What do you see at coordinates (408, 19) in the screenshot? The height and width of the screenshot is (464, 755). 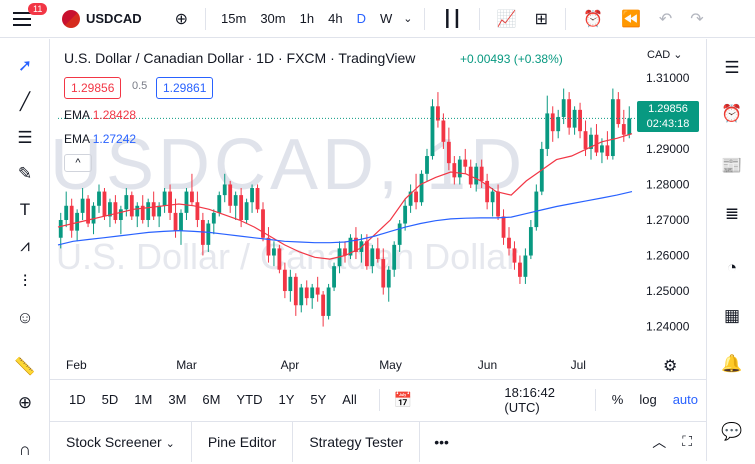 I see `chevron-down-icon: ⌄` at bounding box center [408, 19].